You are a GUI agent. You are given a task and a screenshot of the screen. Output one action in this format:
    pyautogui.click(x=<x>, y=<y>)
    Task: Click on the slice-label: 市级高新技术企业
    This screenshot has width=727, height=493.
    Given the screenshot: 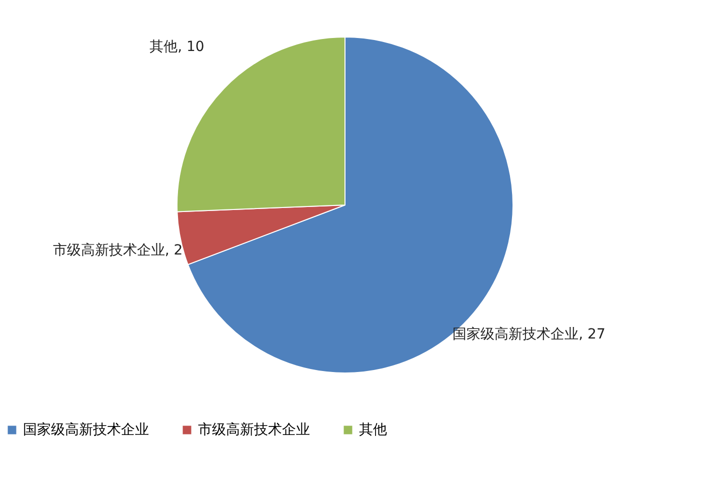 What is the action you would take?
    pyautogui.click(x=108, y=250)
    